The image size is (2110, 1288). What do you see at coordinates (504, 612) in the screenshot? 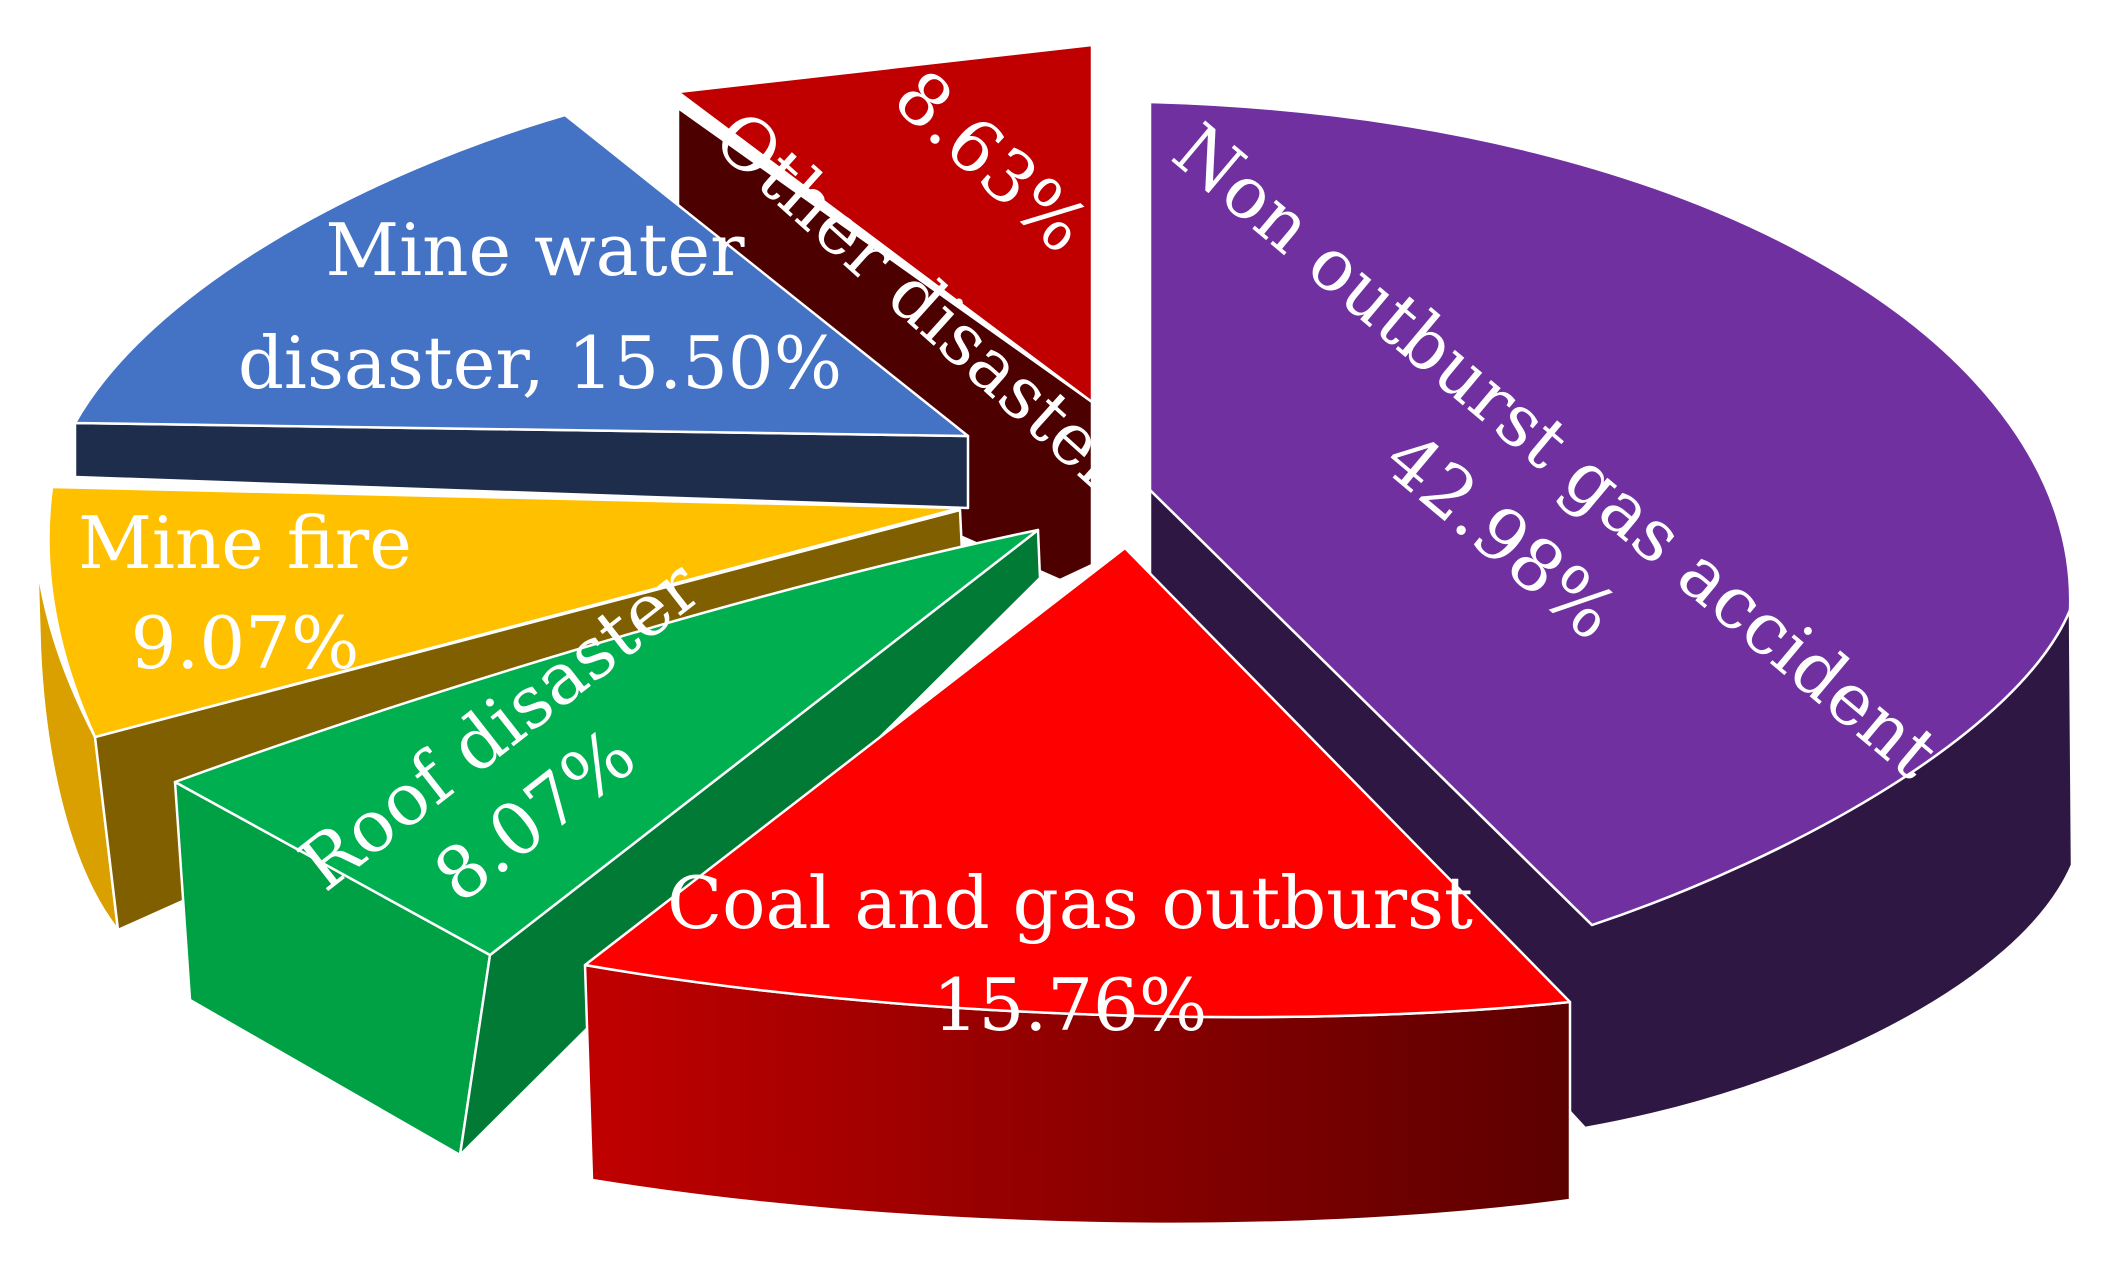
I see `slice-mine-fire-top` at bounding box center [504, 612].